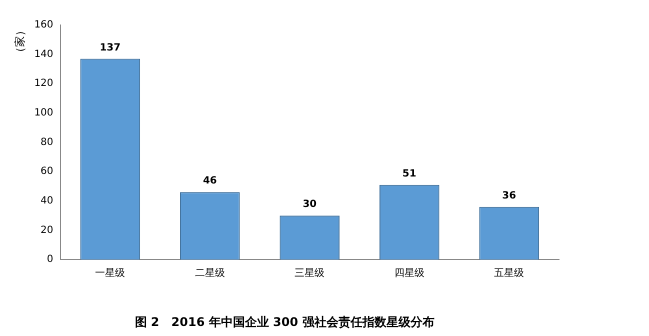 The image size is (649, 336). What do you see at coordinates (47, 142) in the screenshot?
I see `y-tick-label: 80` at bounding box center [47, 142].